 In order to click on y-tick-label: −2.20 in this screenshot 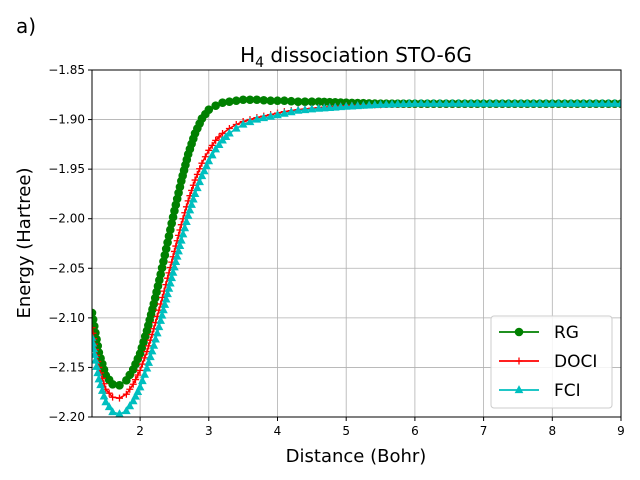, I will do `click(66, 417)`.